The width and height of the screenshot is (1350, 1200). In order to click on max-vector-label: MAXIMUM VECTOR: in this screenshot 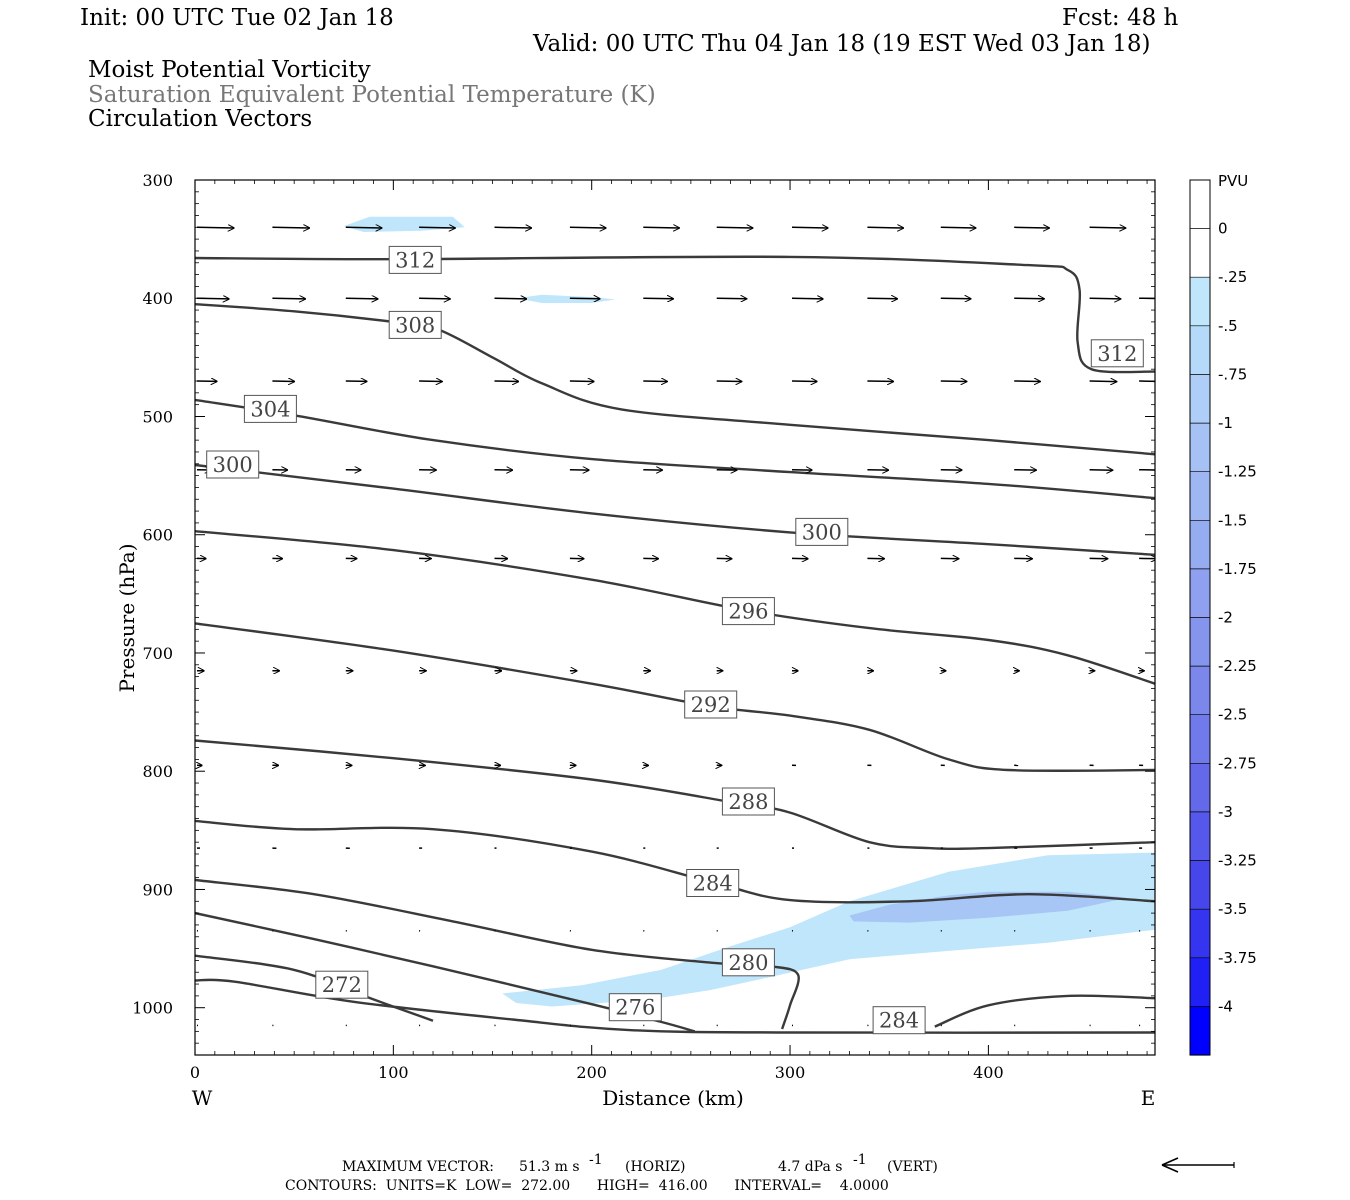, I will do `click(418, 1167)`.